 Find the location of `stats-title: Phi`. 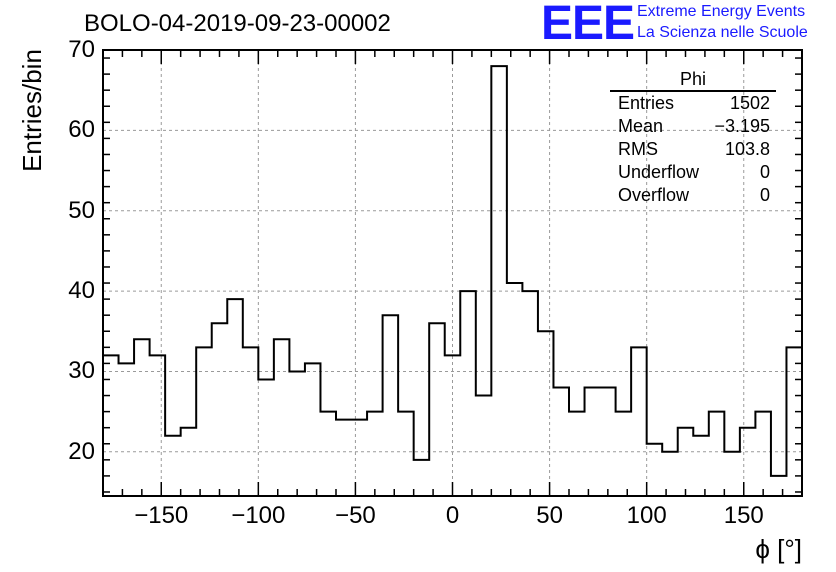

stats-title: Phi is located at coordinates (693, 80).